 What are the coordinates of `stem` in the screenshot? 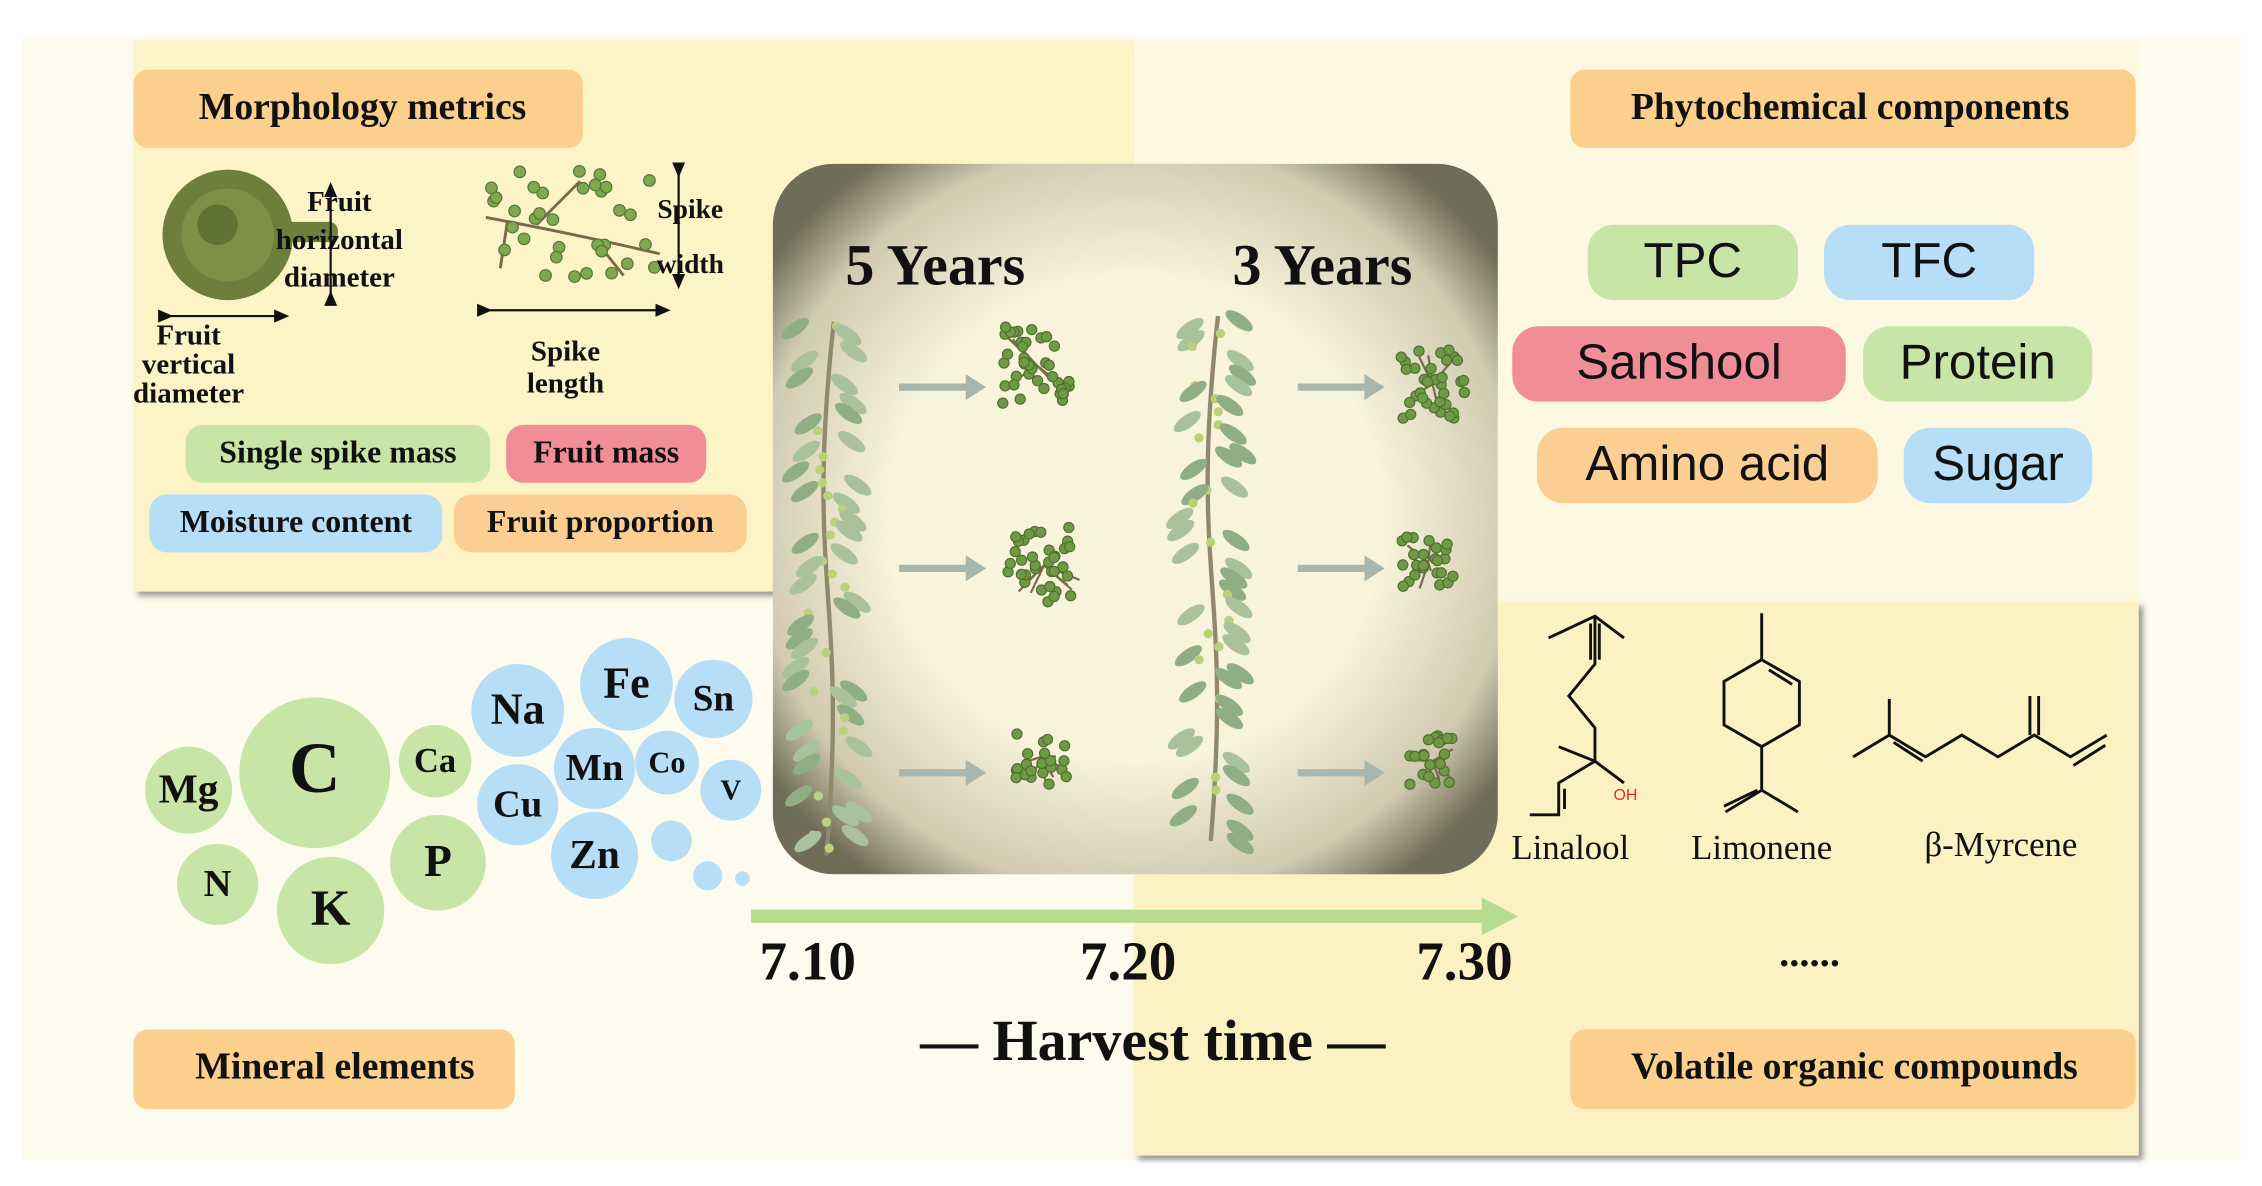 It's located at (828, 588).